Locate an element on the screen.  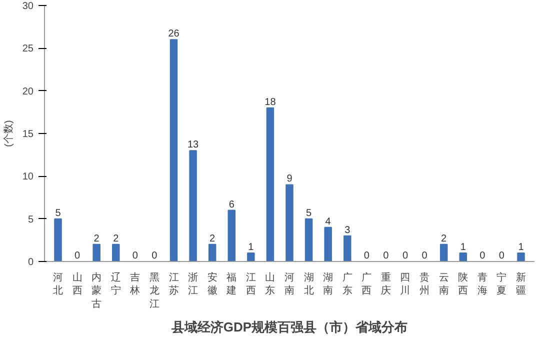
x-tick-label: 广东 is located at coordinates (347, 284).